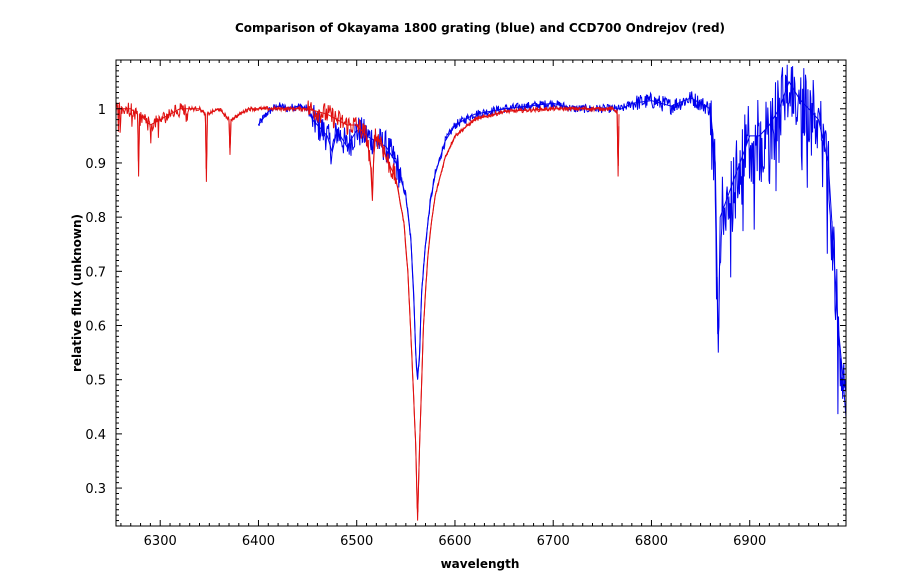  Describe the element at coordinates (95, 327) in the screenshot. I see `y-tick-label: 0.6` at that location.